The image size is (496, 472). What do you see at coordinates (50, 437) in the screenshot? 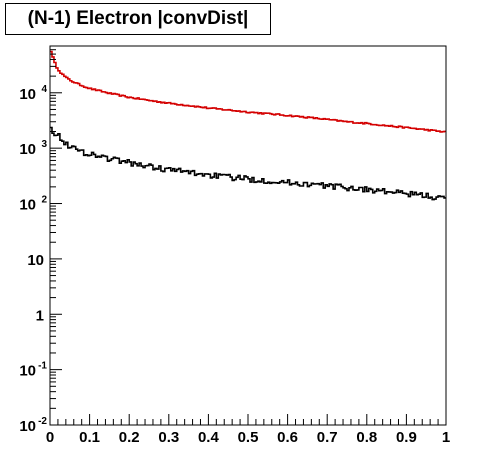
I see `x-tick-label: 0` at bounding box center [50, 437].